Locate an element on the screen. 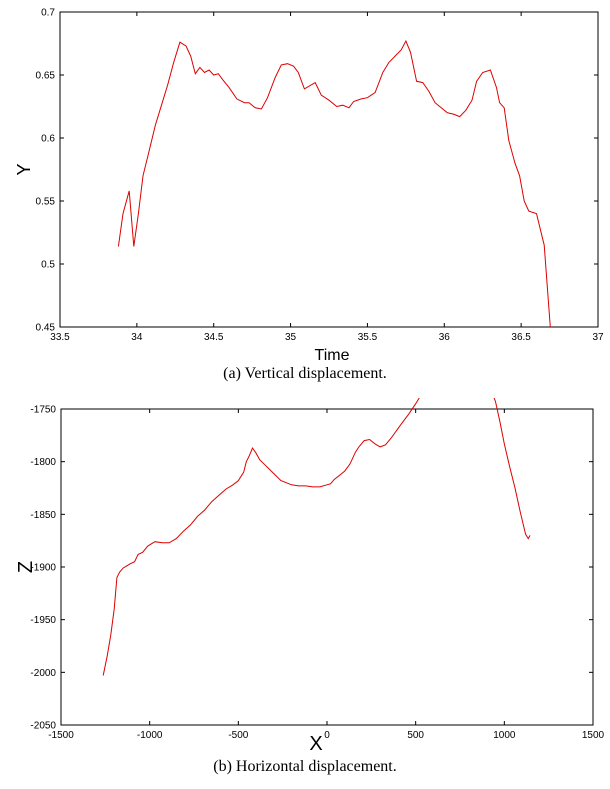 This screenshot has height=789, width=610. y-tick-label: -1850 is located at coordinates (43, 515).